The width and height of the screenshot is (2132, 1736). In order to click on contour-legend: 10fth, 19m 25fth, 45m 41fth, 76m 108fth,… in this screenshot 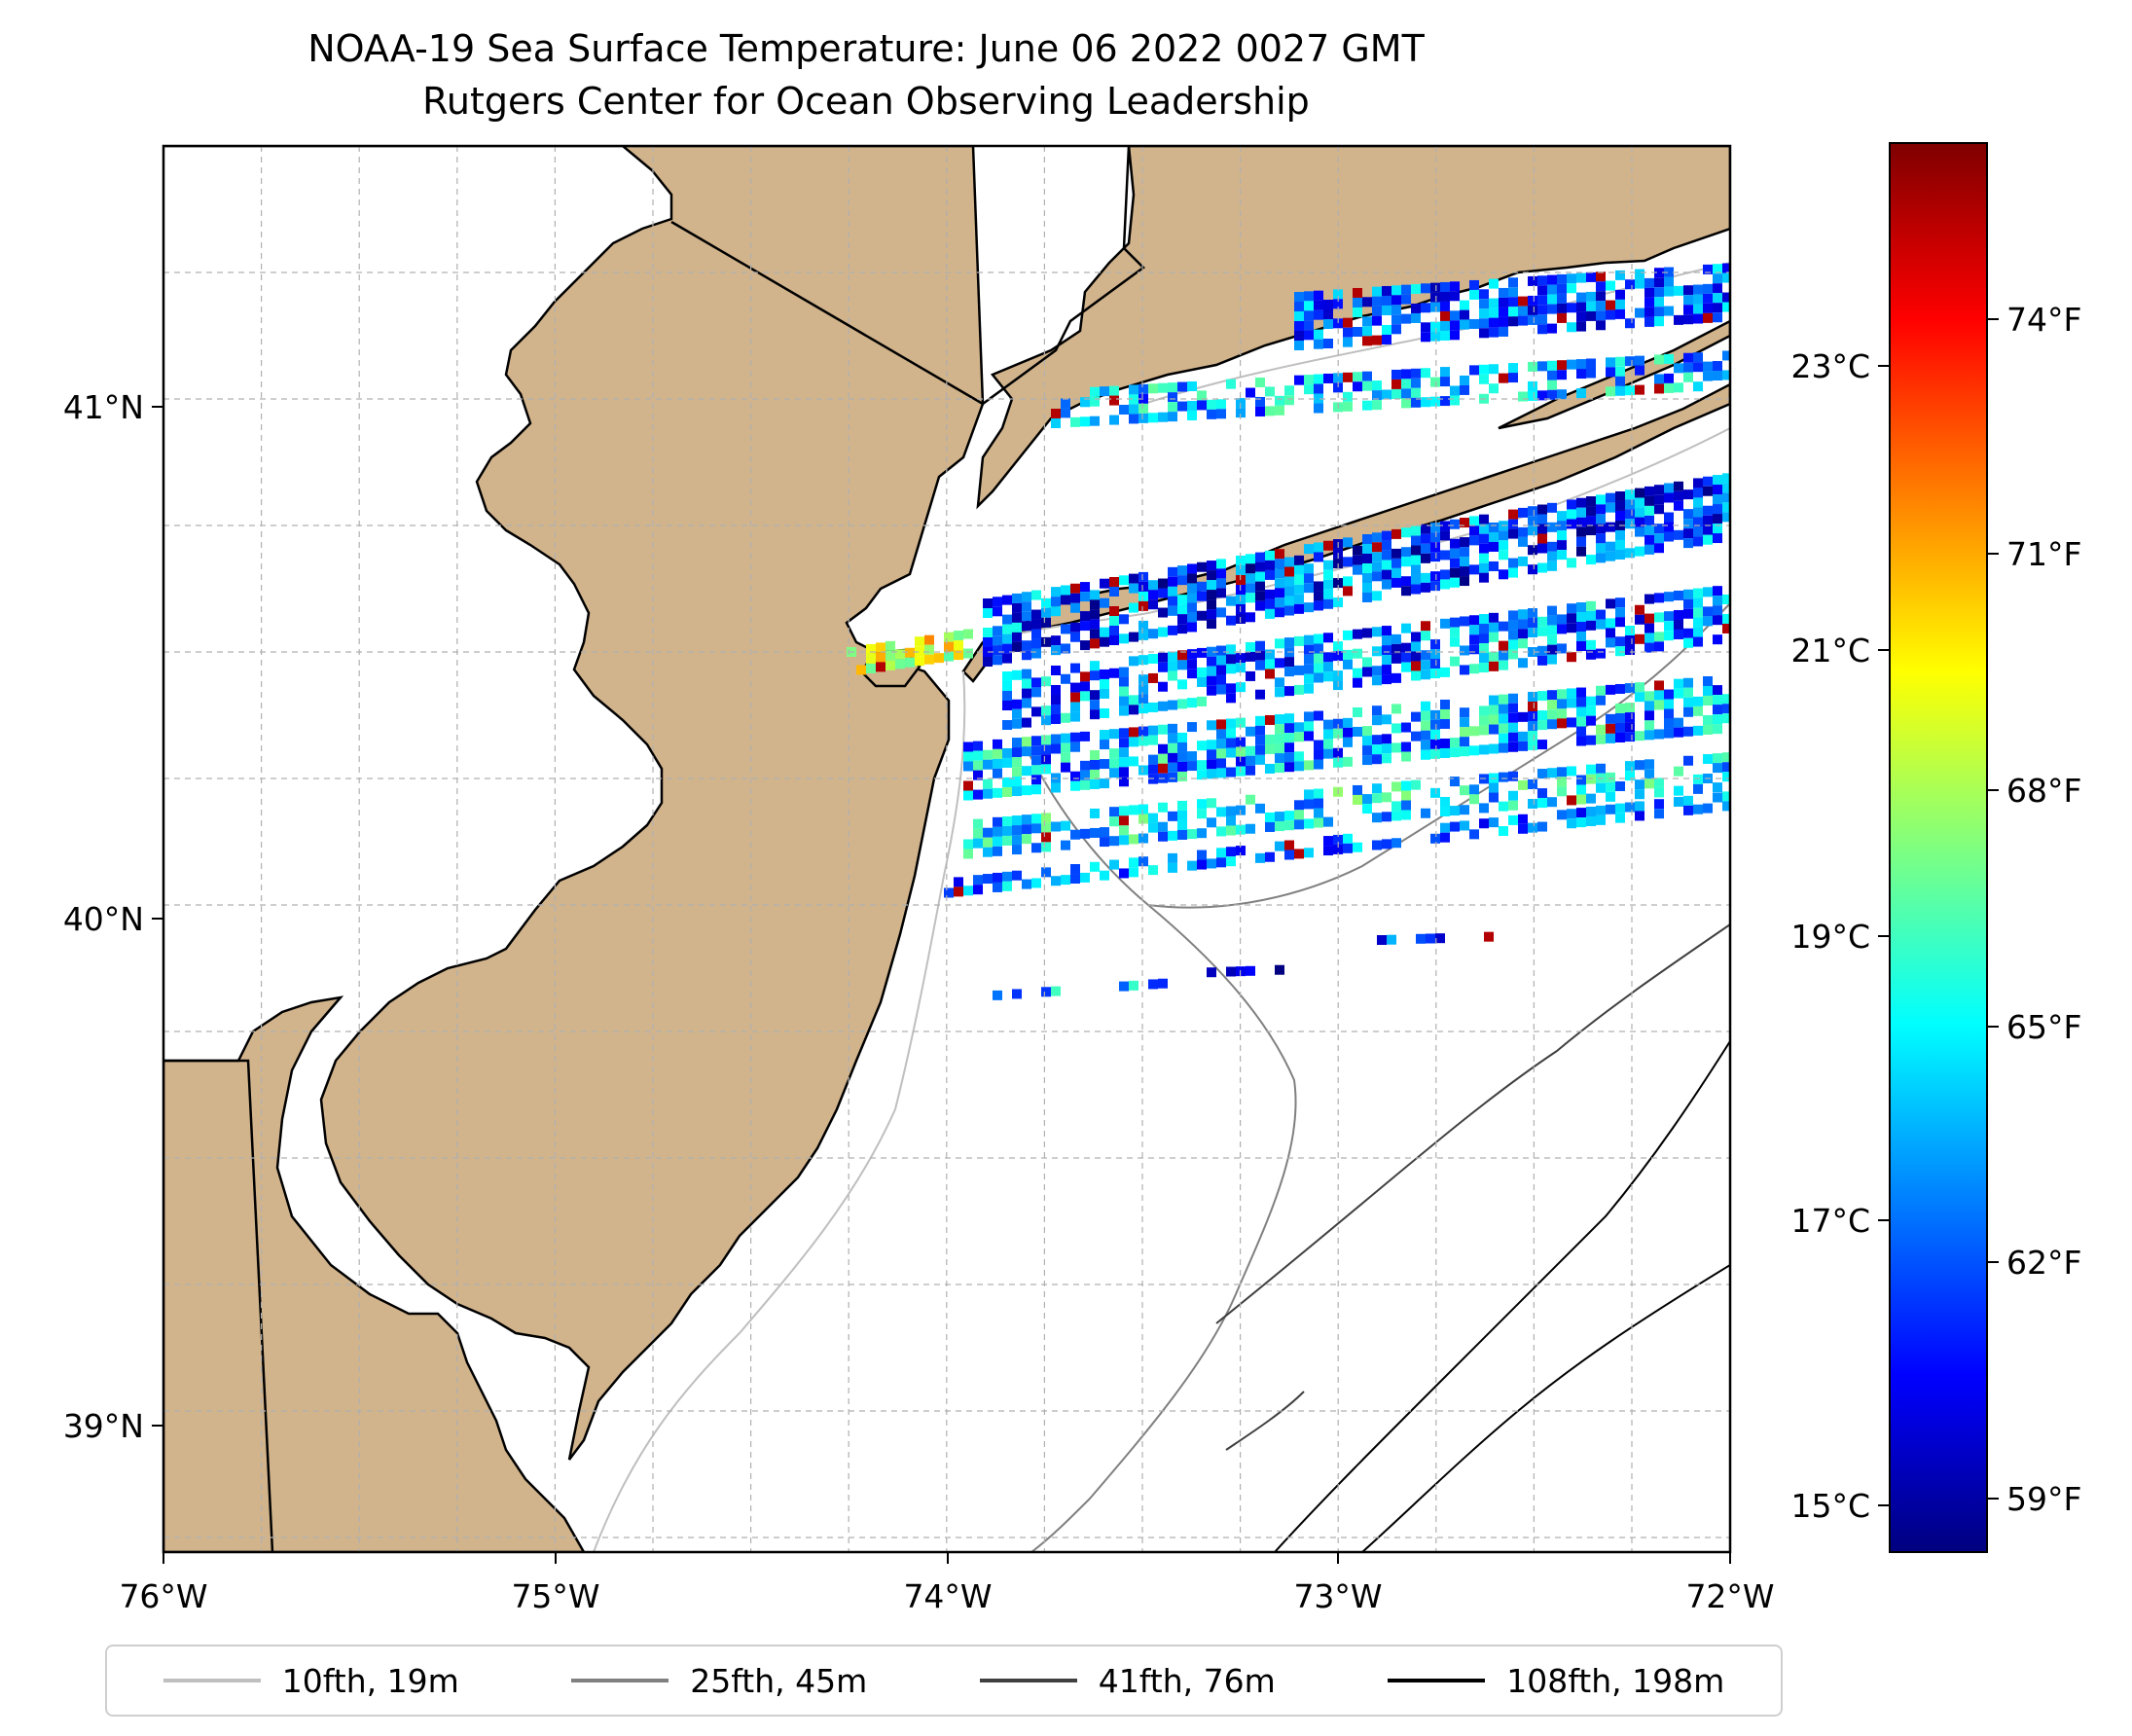, I will do `click(944, 1681)`.